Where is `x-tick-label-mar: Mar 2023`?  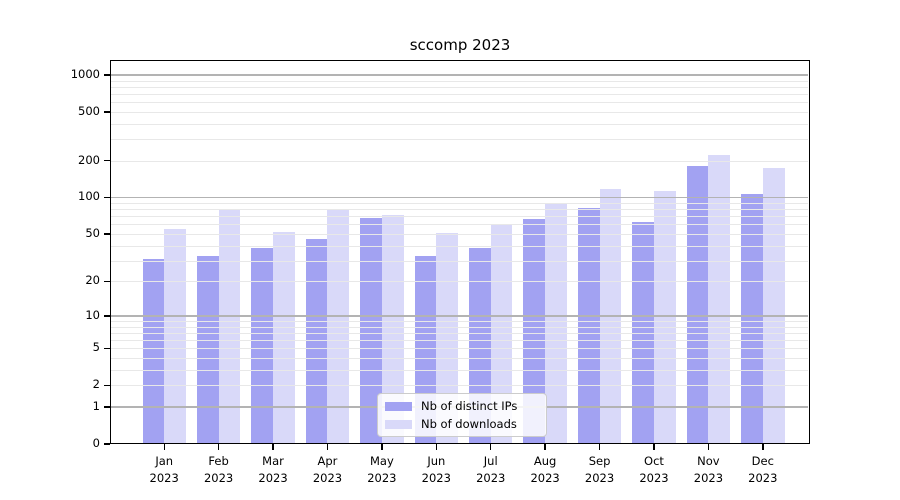
x-tick-label-mar: Mar 2023 is located at coordinates (273, 469).